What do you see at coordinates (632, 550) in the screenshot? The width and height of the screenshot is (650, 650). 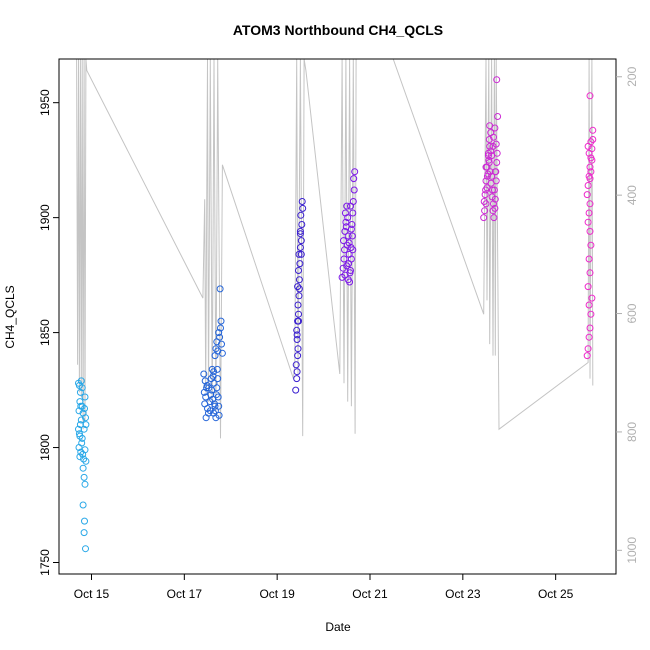 I see `y2-tick-label: 1000` at bounding box center [632, 550].